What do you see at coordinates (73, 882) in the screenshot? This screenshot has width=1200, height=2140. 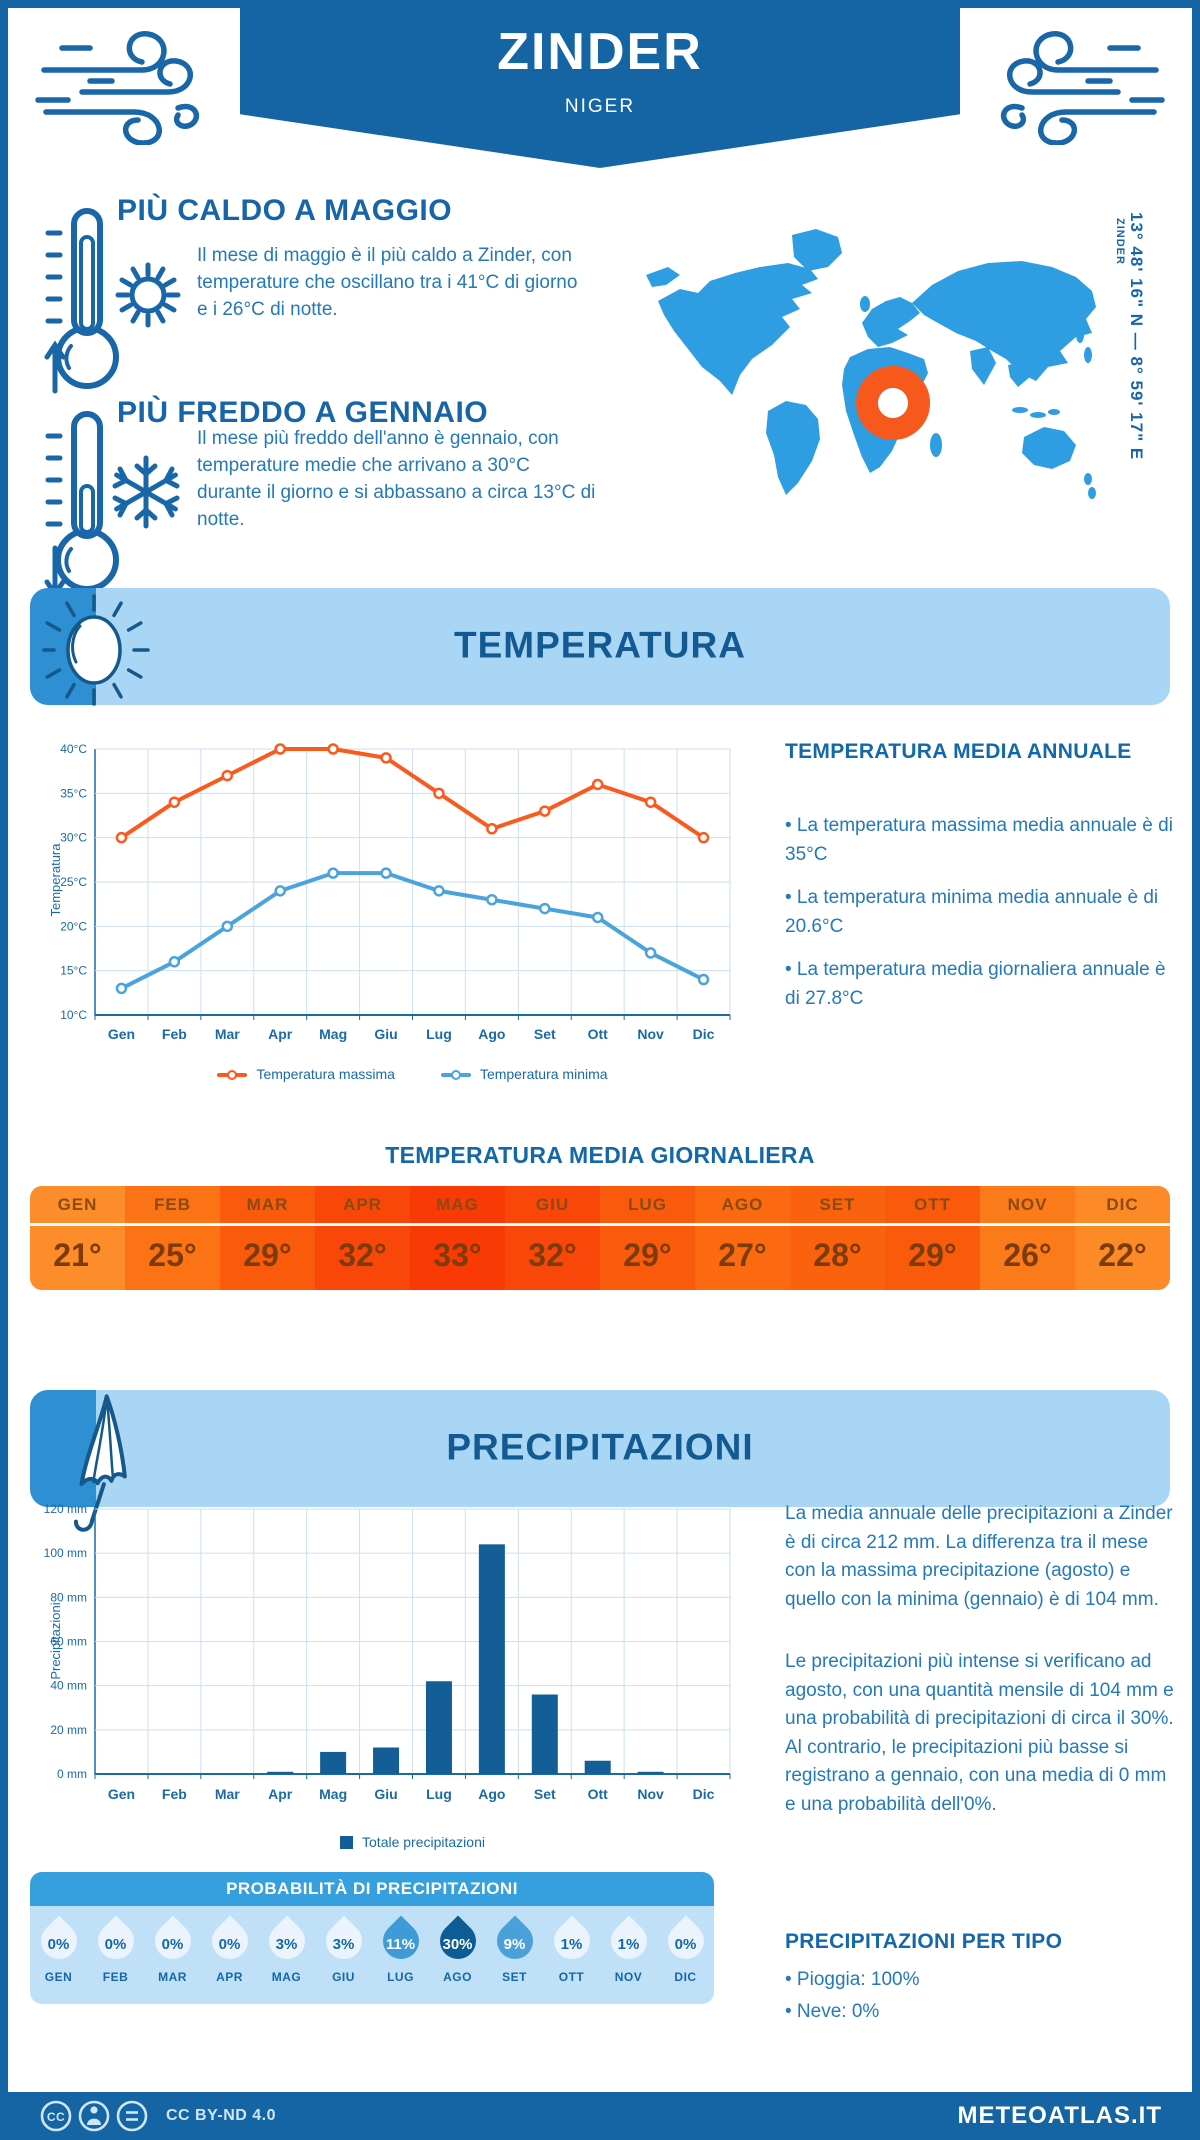 I see `svg-text: 25°C` at bounding box center [73, 882].